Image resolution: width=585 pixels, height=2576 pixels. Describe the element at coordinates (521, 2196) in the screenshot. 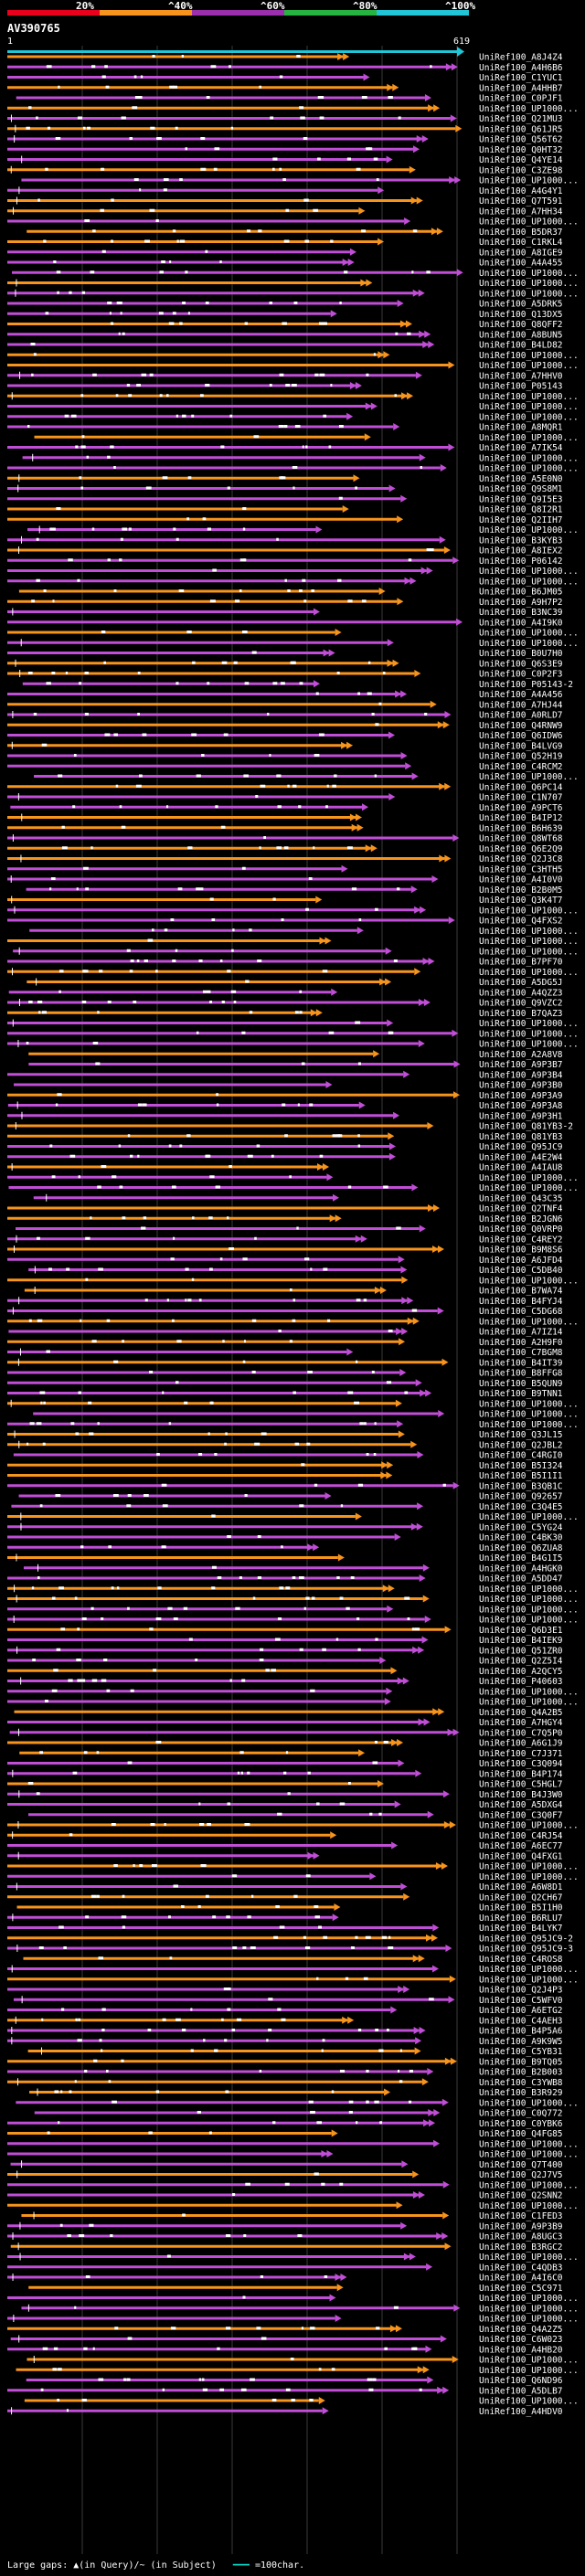

I see `hit-label: UniRef100_Q2SNN2` at that location.